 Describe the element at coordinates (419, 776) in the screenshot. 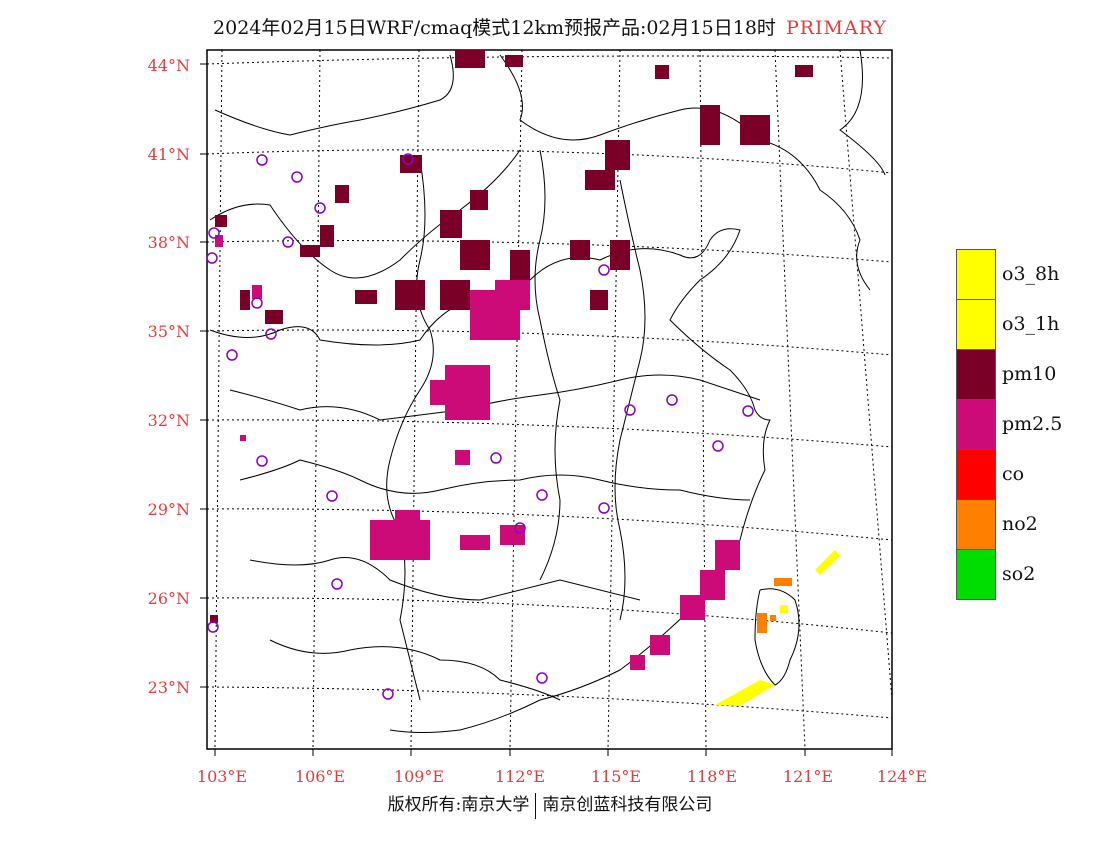

I see `lon-label: 109°E` at that location.